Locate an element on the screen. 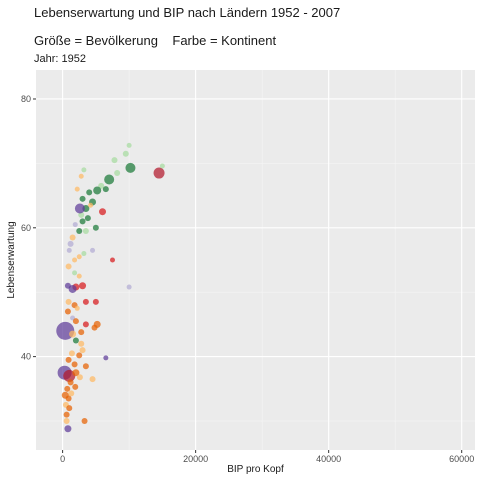  y-tick-label: 80 is located at coordinates (26, 99).